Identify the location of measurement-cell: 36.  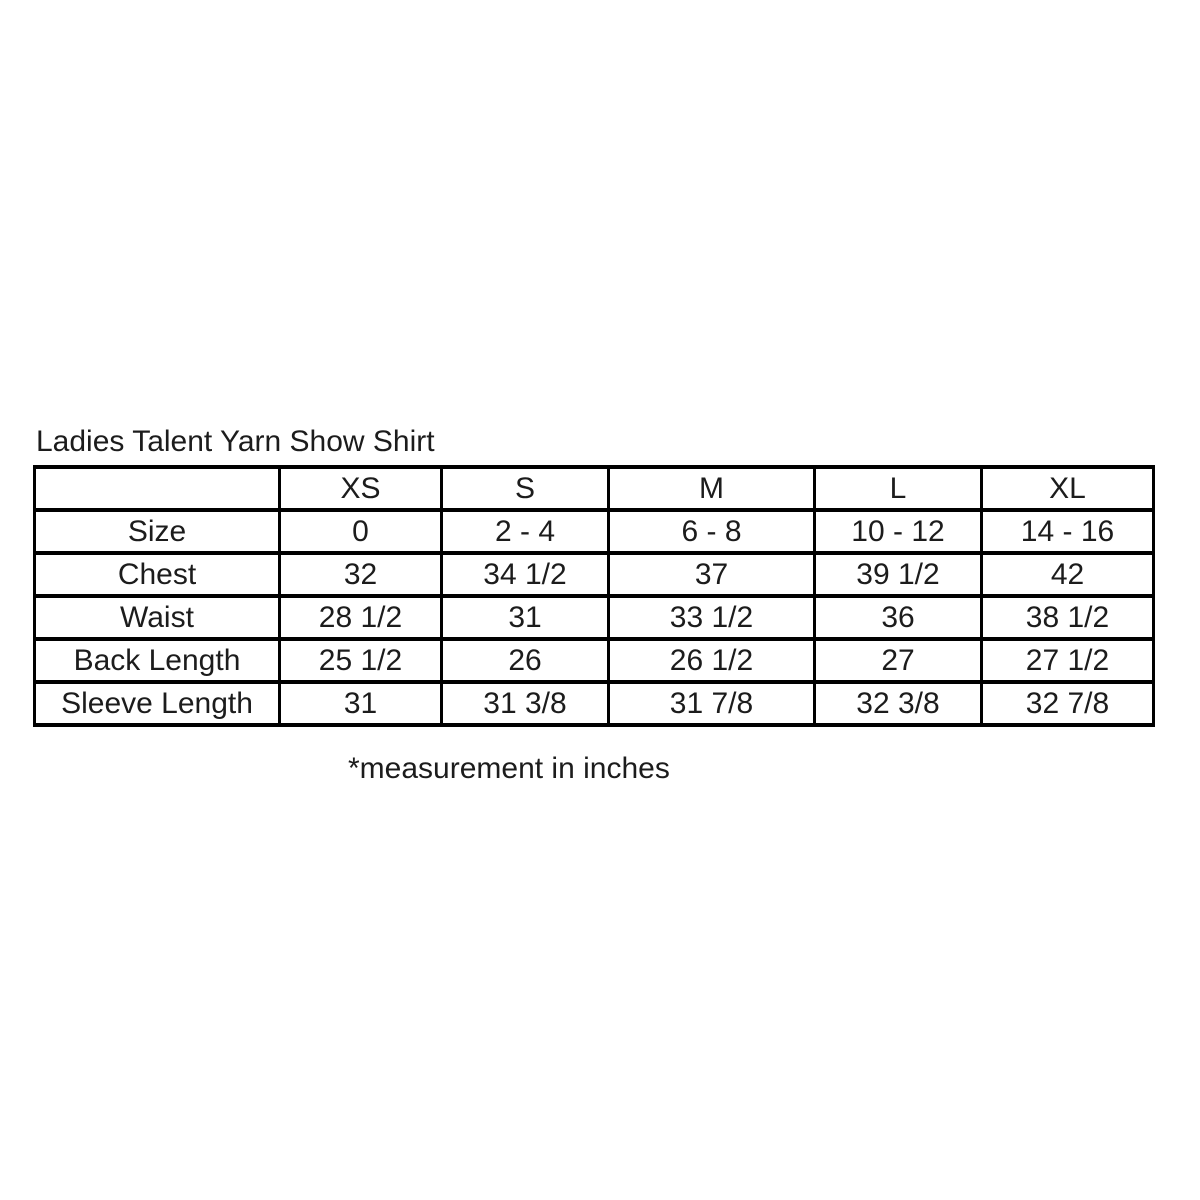
(898, 617).